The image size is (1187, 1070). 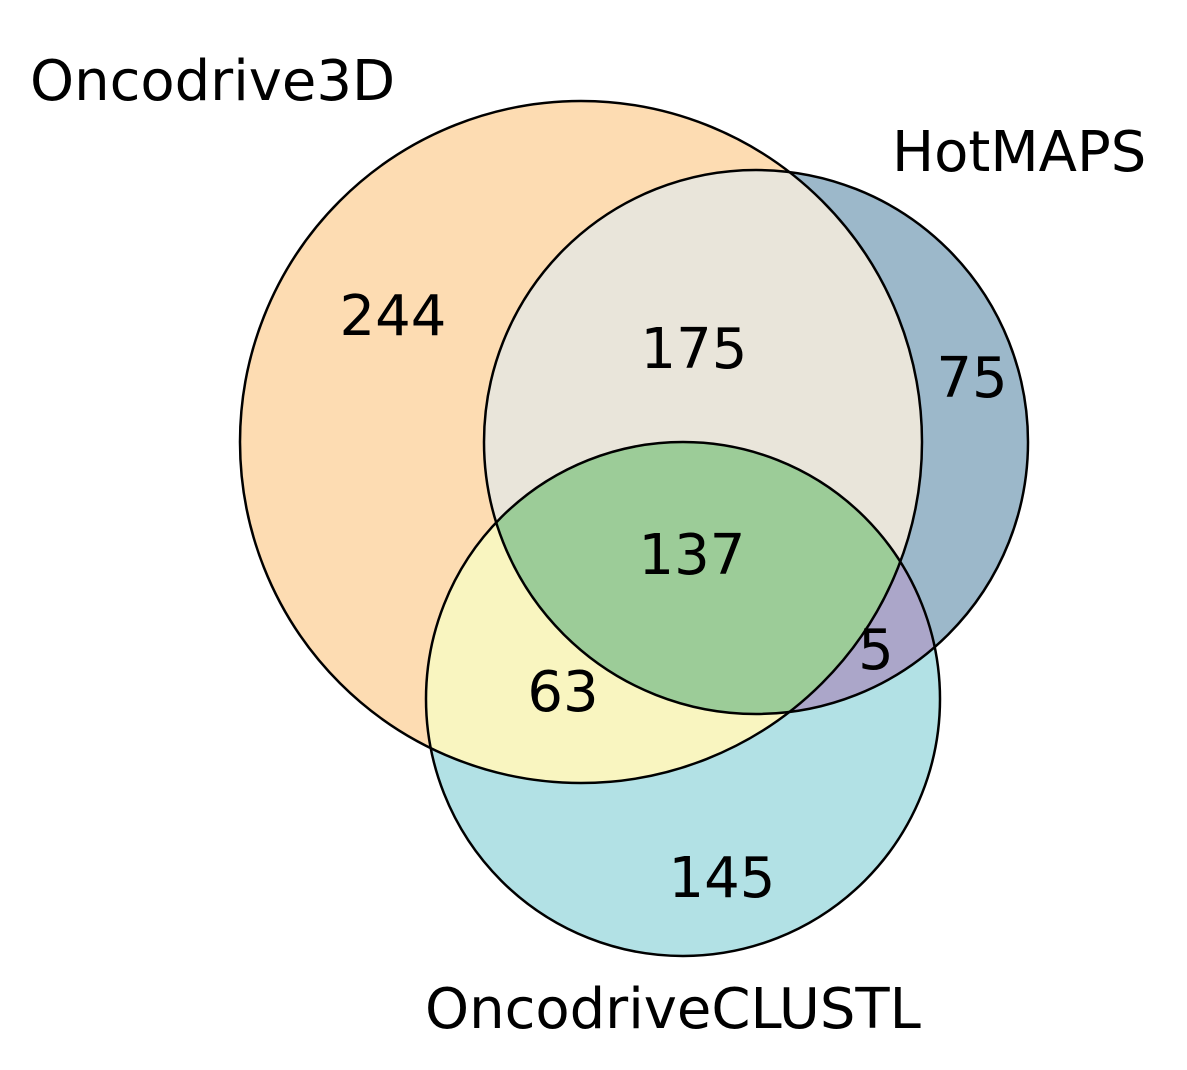 What do you see at coordinates (673, 1009) in the screenshot?
I see `set-label-oncodriveclustl: OncodriveCLUSTL` at bounding box center [673, 1009].